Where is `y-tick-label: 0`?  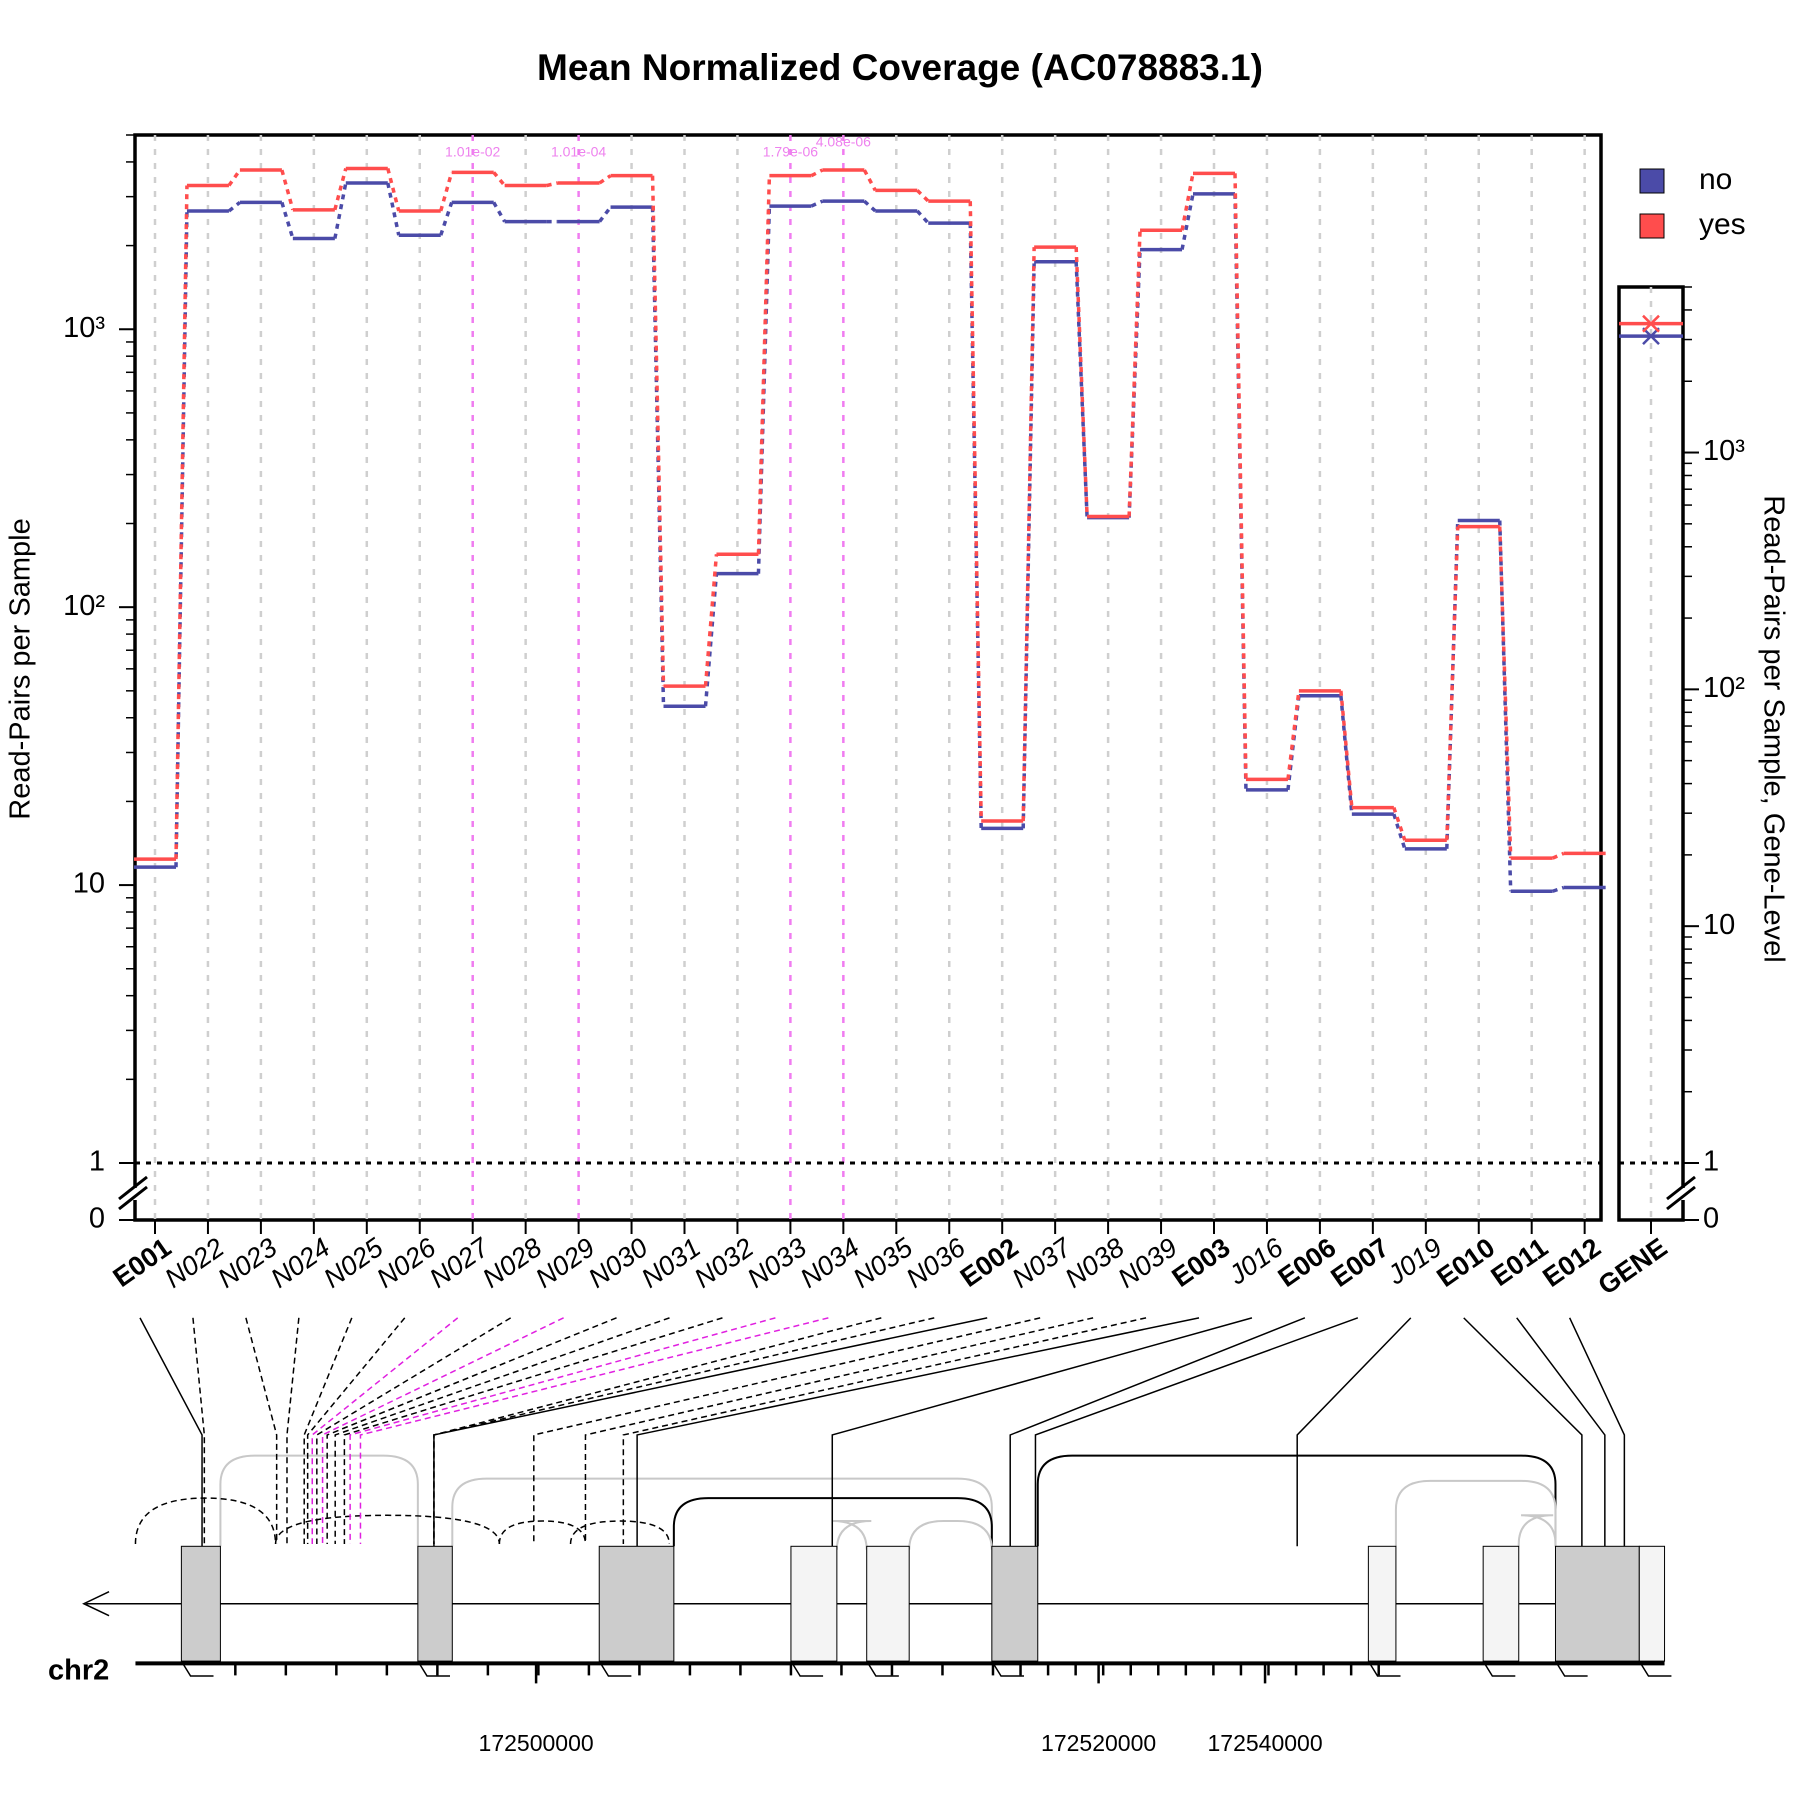
y-tick-label: 0 is located at coordinates (97, 1219).